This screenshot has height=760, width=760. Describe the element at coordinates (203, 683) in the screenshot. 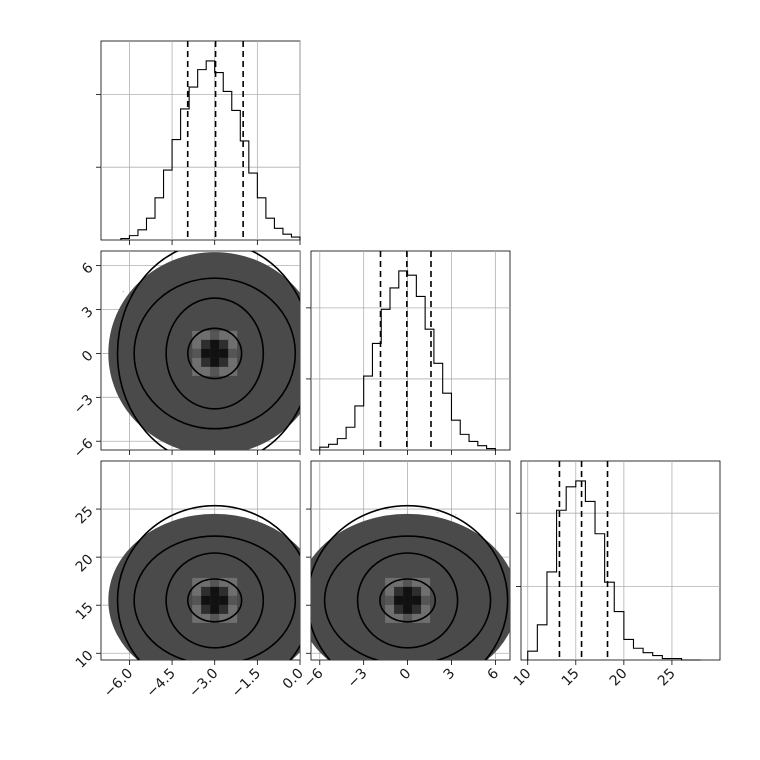

I see `x-tick-label: −3.0` at that location.